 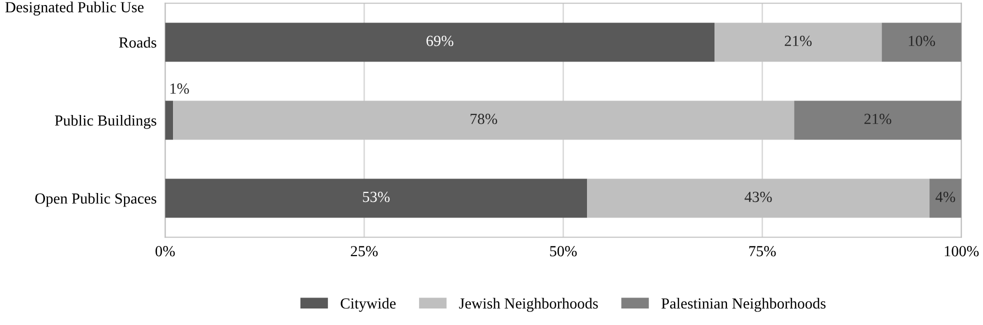 I want to click on y-tick-label: Roads, so click(x=137, y=42).